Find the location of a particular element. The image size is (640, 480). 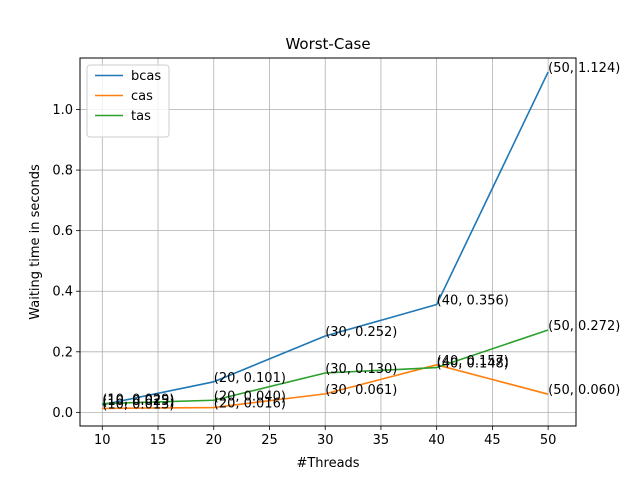

legend-label-bcas: bcas is located at coordinates (146, 76).